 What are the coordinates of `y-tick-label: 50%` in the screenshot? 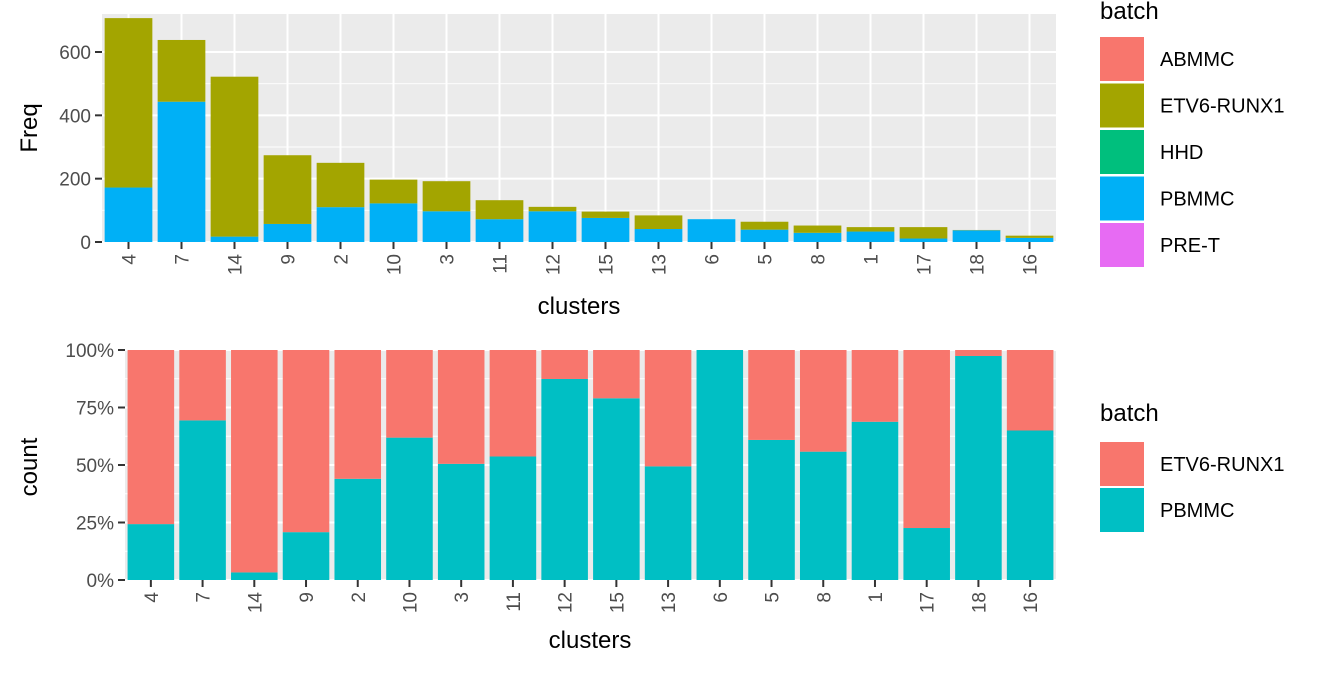 It's located at (95, 466).